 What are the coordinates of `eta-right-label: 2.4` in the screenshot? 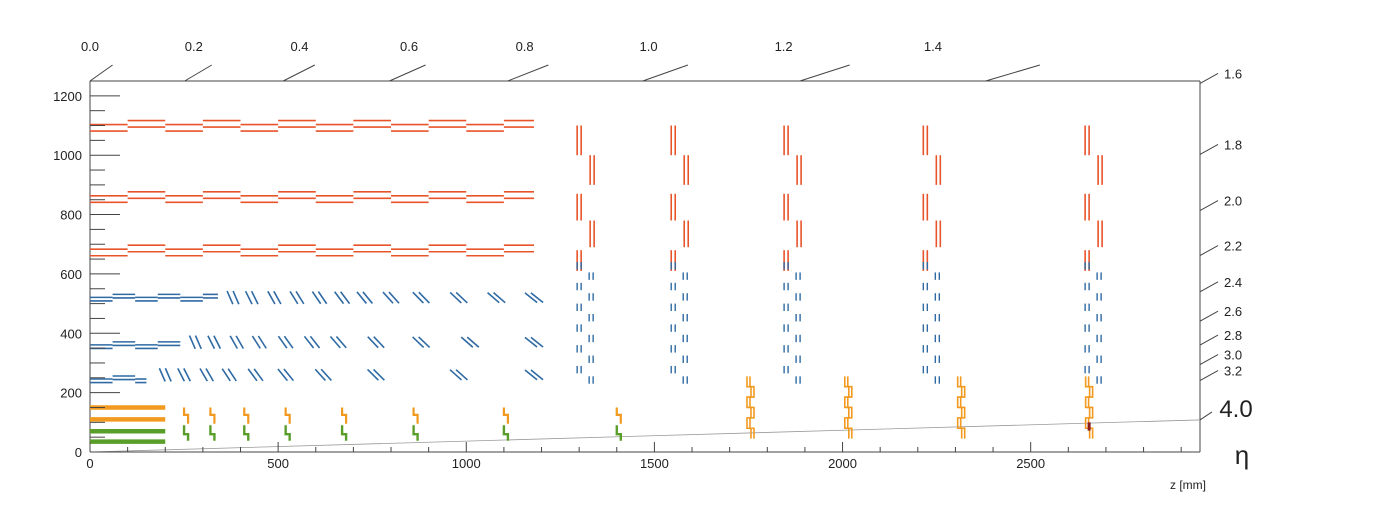 It's located at (1233, 282).